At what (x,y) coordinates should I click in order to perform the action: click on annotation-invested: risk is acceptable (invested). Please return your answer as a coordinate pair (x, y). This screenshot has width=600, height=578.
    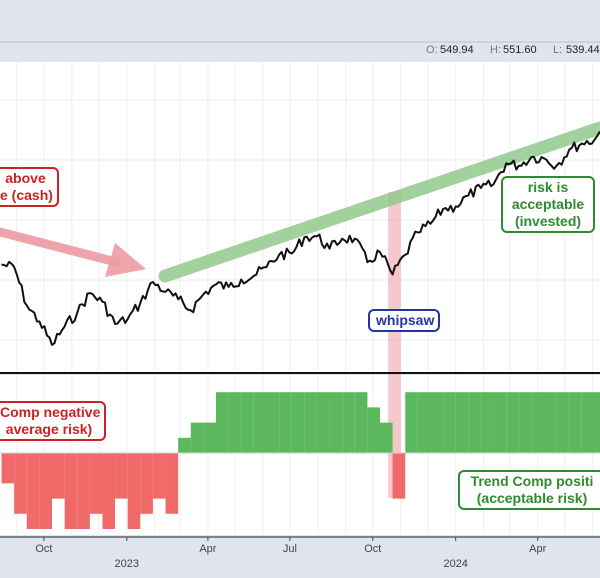
    Looking at the image, I should click on (548, 204).